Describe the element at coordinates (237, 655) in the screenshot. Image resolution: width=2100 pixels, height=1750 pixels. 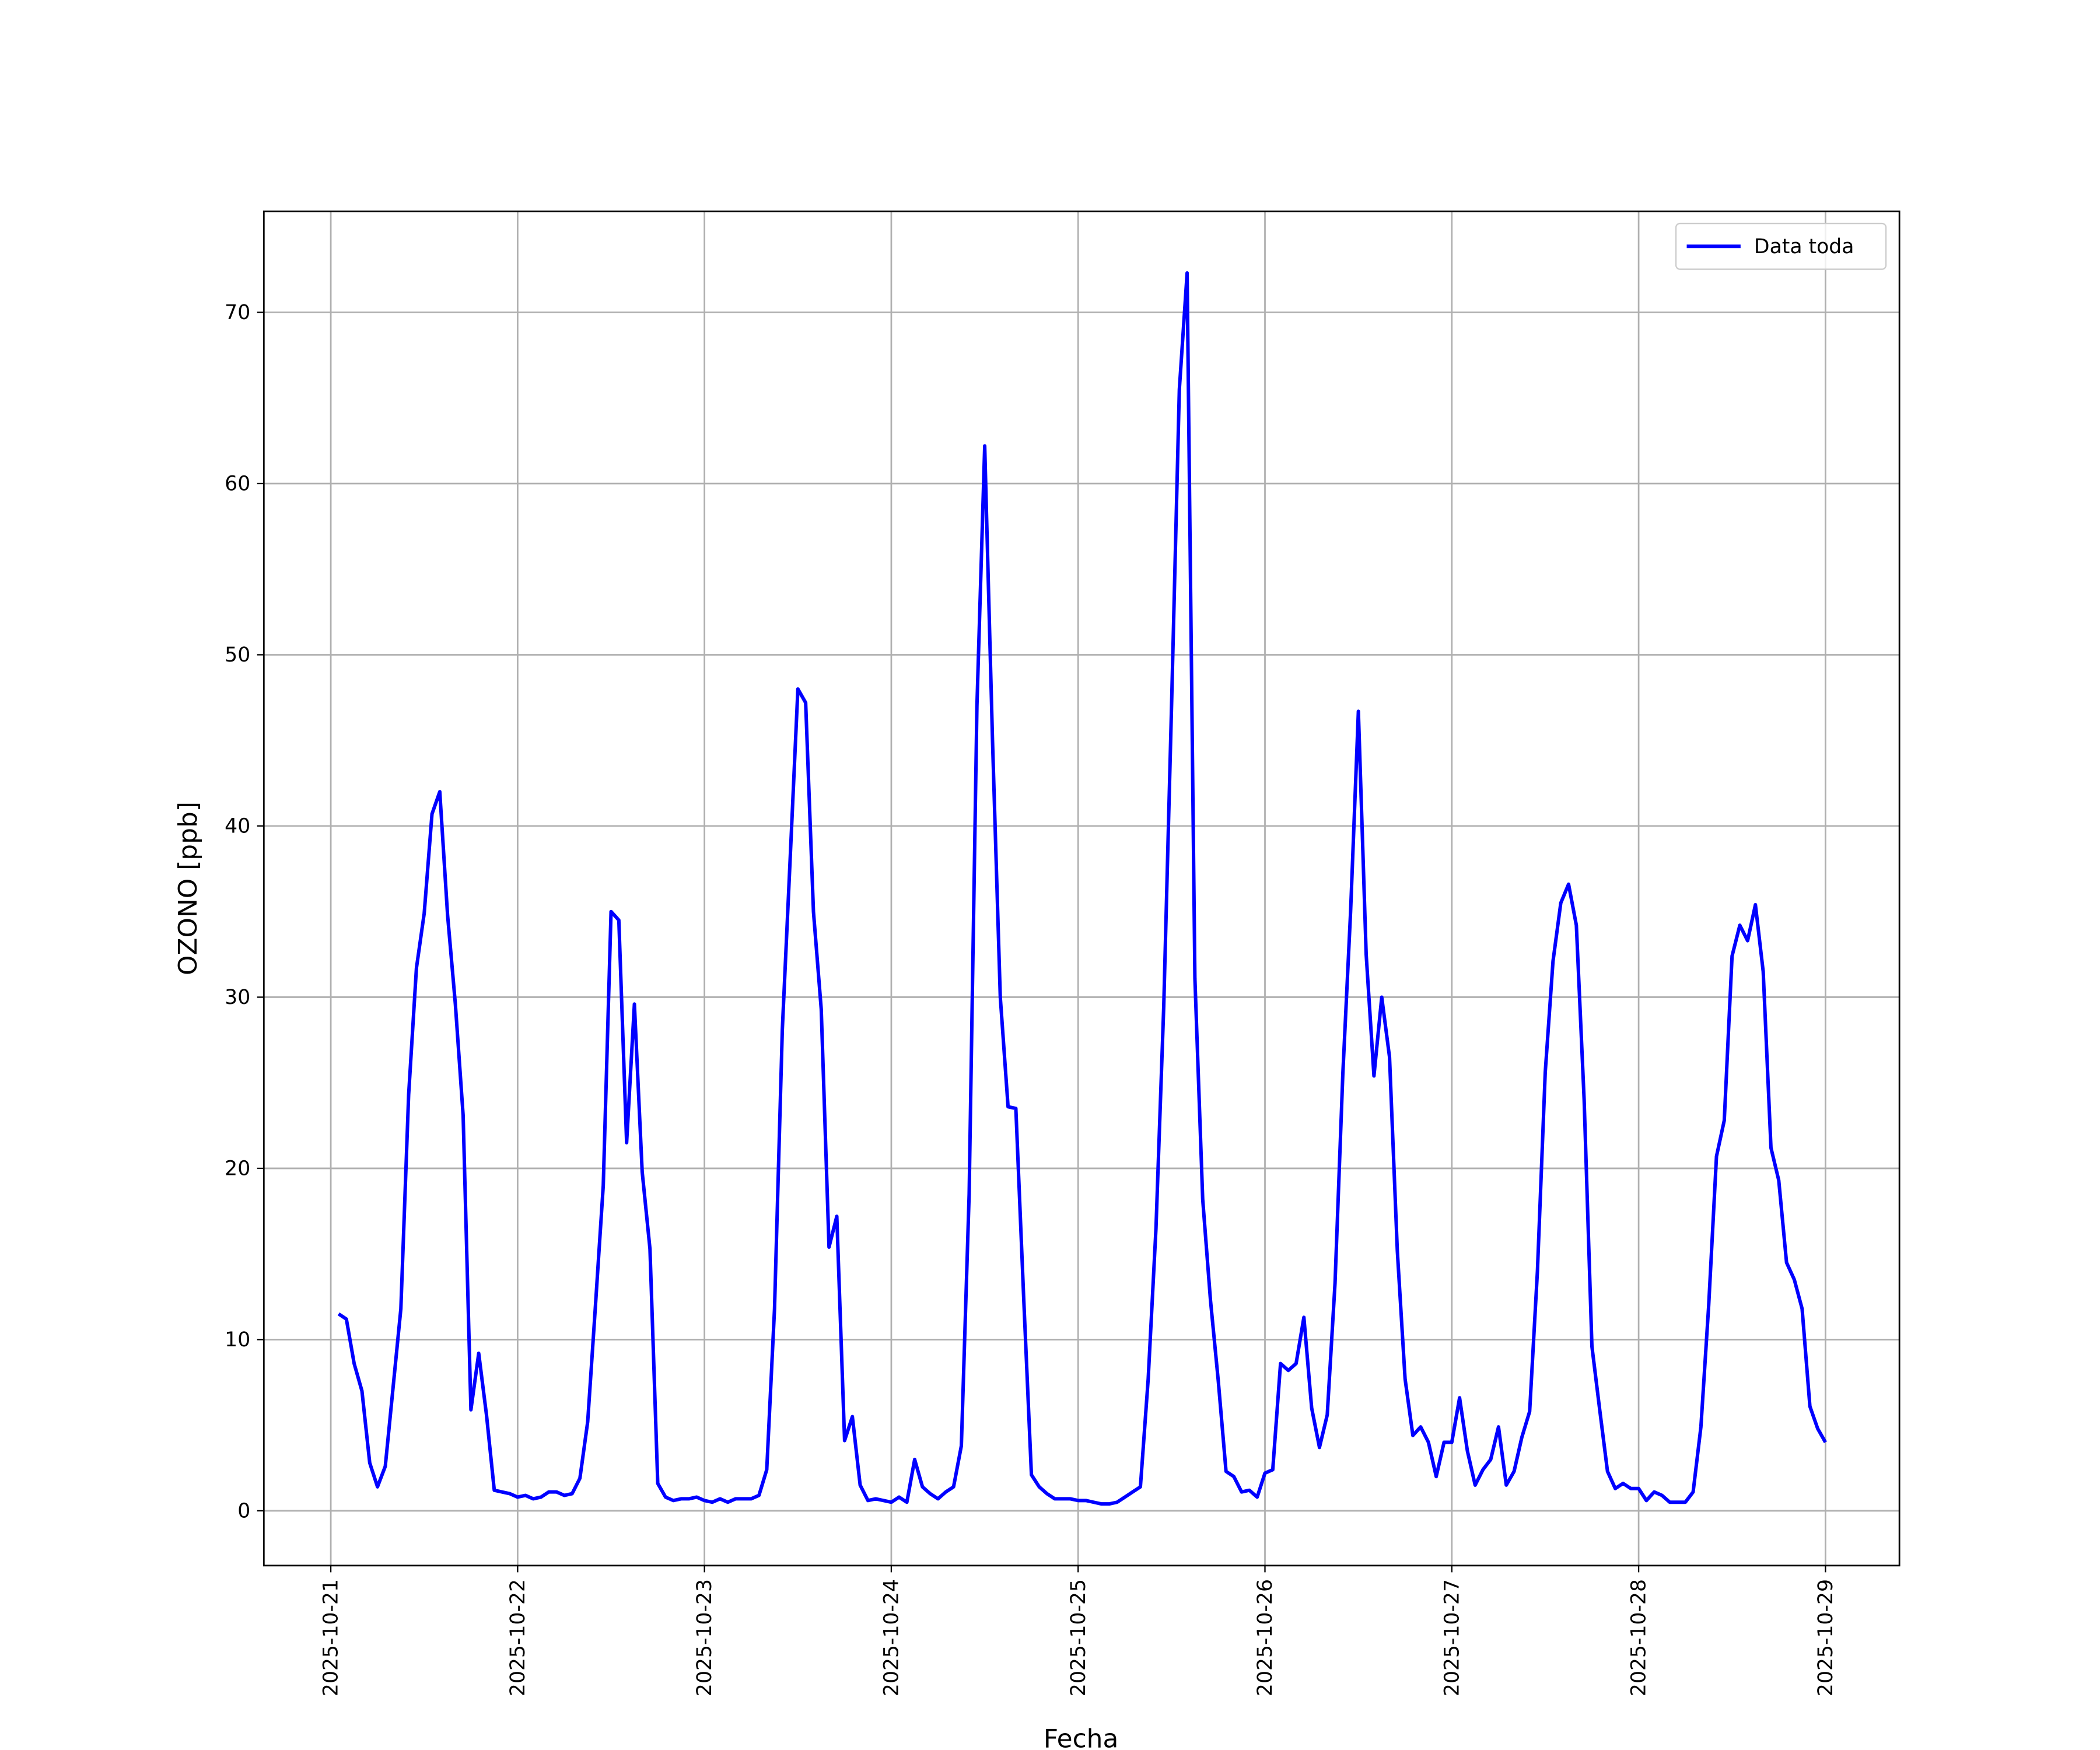
I see `y-tick-label: 50` at that location.